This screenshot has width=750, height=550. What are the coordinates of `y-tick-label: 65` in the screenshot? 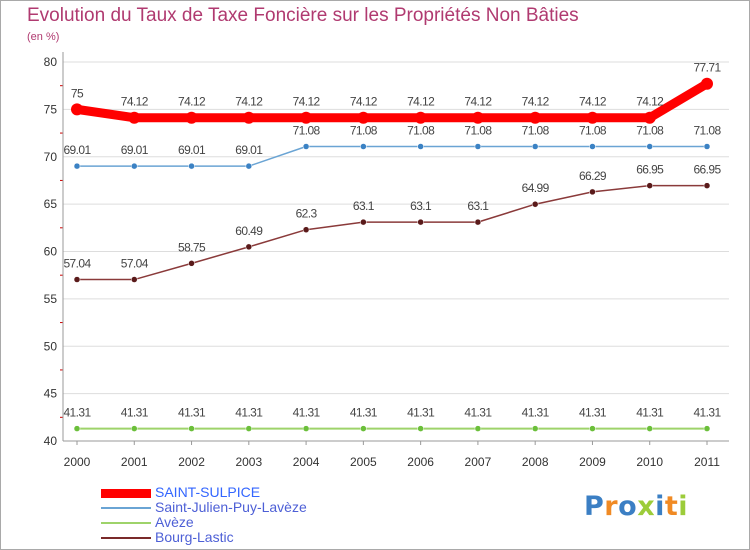 It's located at (51, 204).